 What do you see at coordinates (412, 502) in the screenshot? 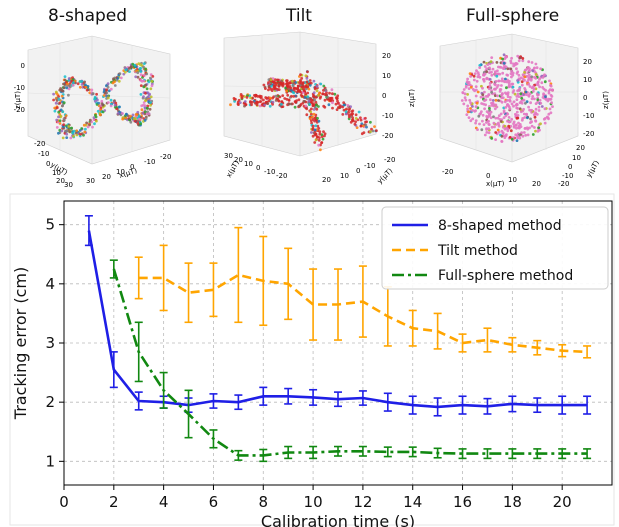
I see `x-tick-label: 14` at bounding box center [412, 502].